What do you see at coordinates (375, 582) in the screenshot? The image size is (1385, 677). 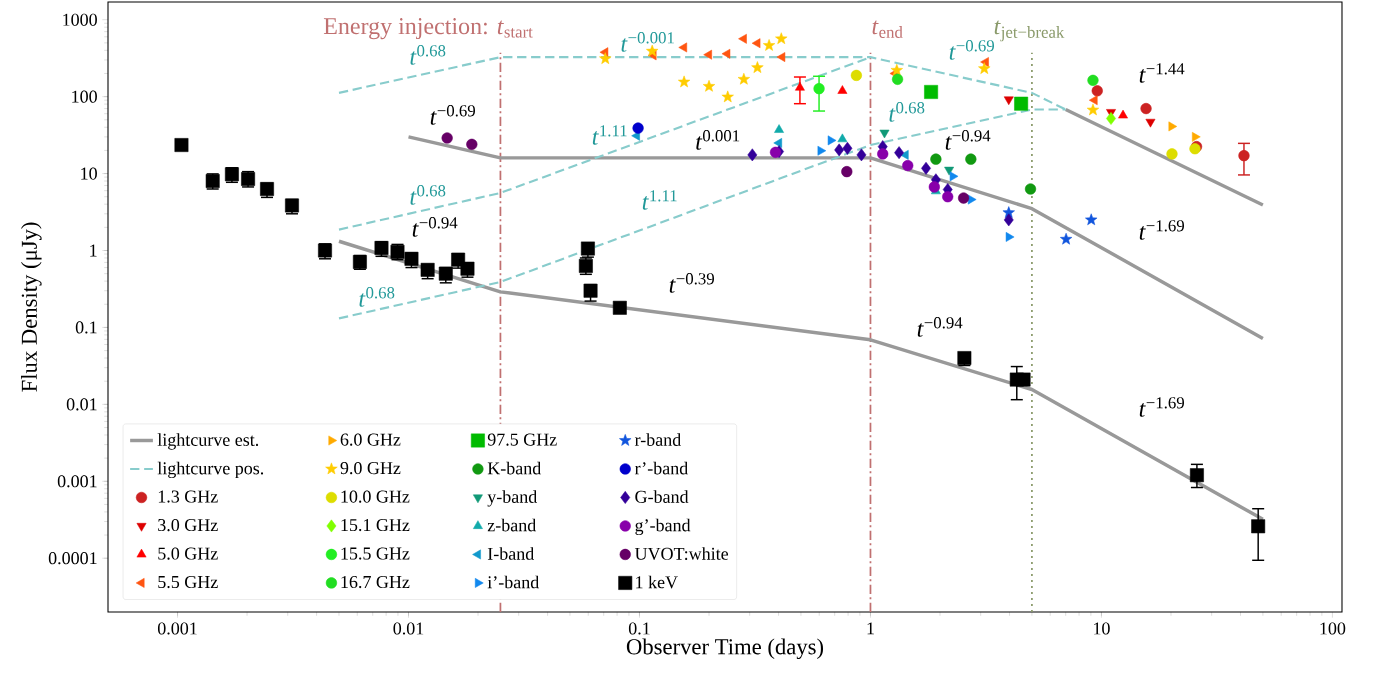 I see `legend-label: 16.7 GHz` at bounding box center [375, 582].